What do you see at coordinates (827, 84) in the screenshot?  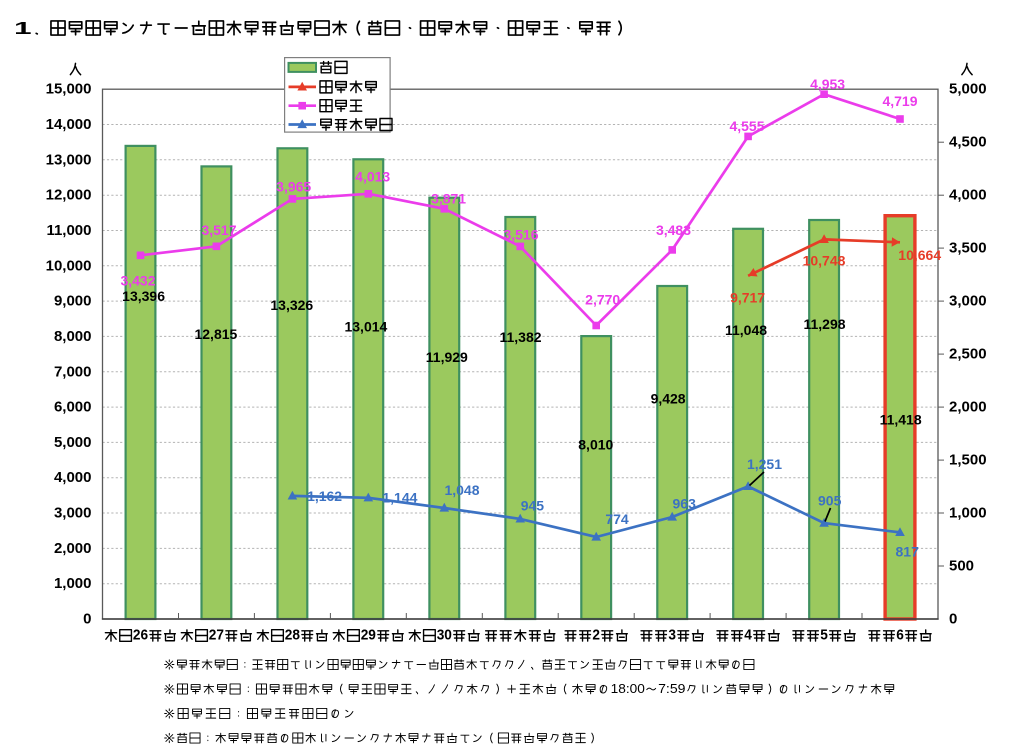 I see `svg-text: 4,953` at bounding box center [827, 84].